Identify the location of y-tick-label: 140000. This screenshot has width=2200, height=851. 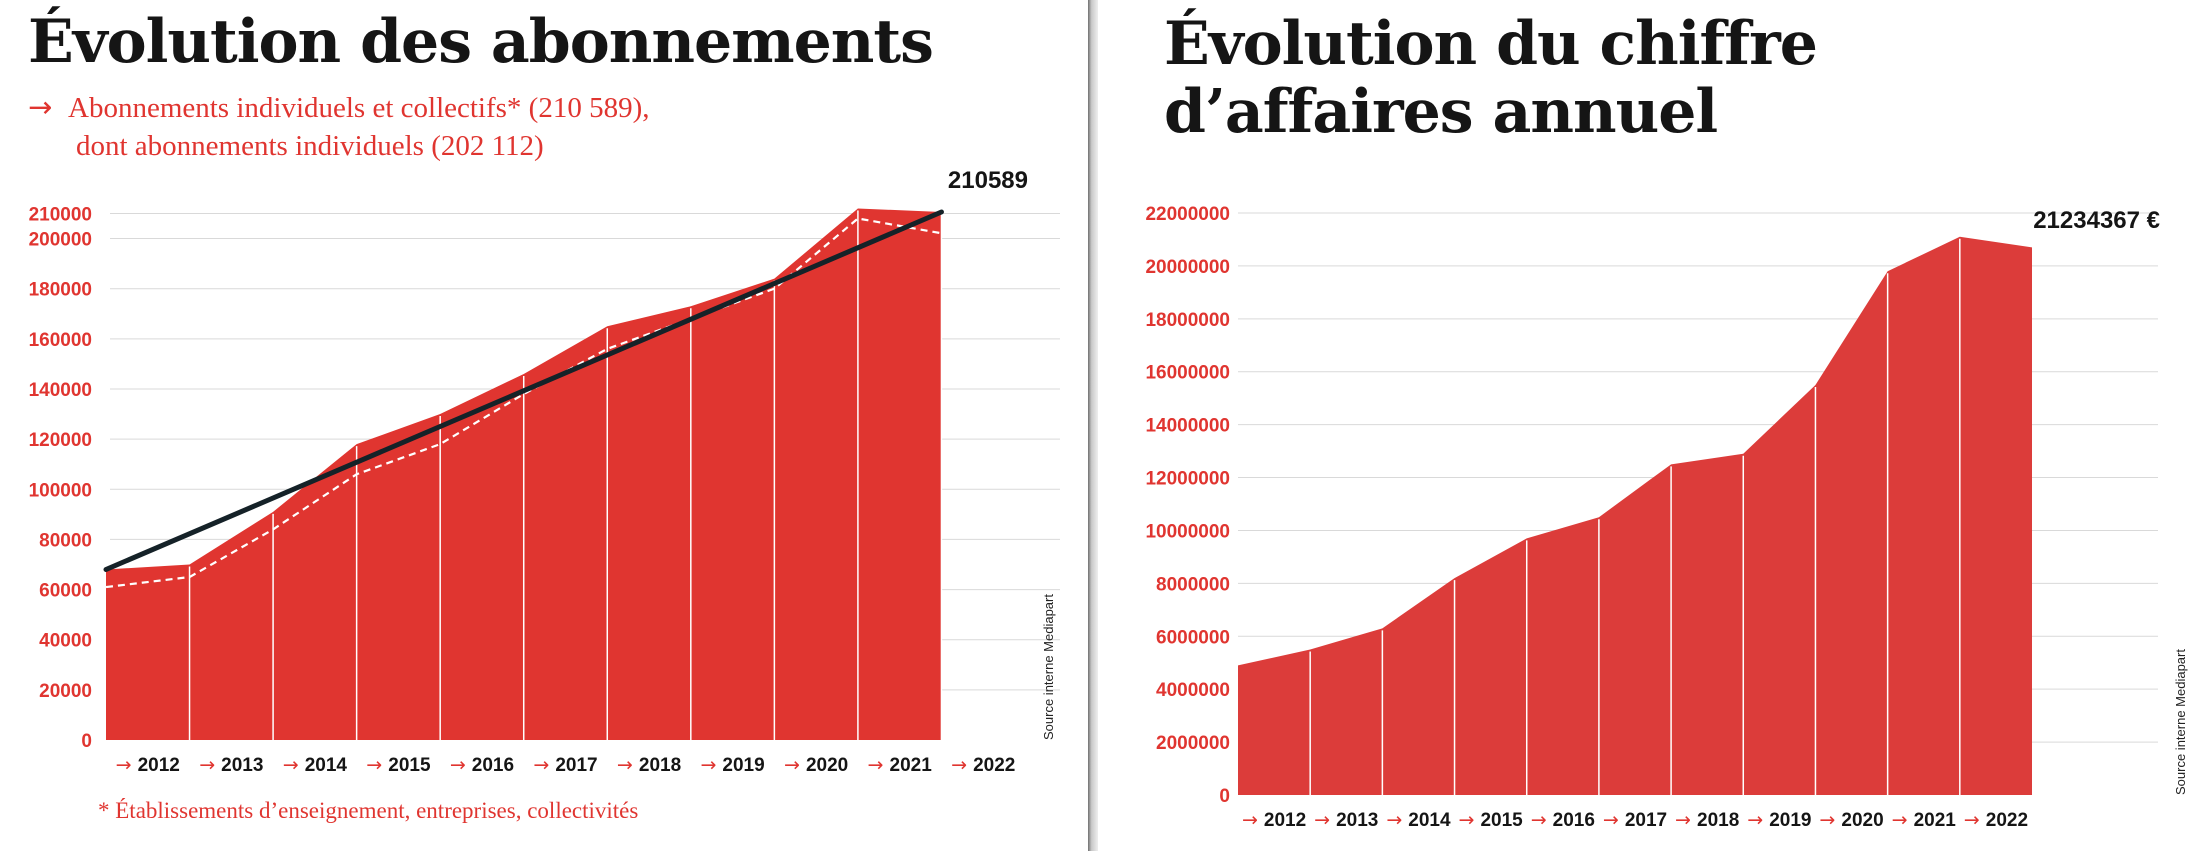
(60, 390).